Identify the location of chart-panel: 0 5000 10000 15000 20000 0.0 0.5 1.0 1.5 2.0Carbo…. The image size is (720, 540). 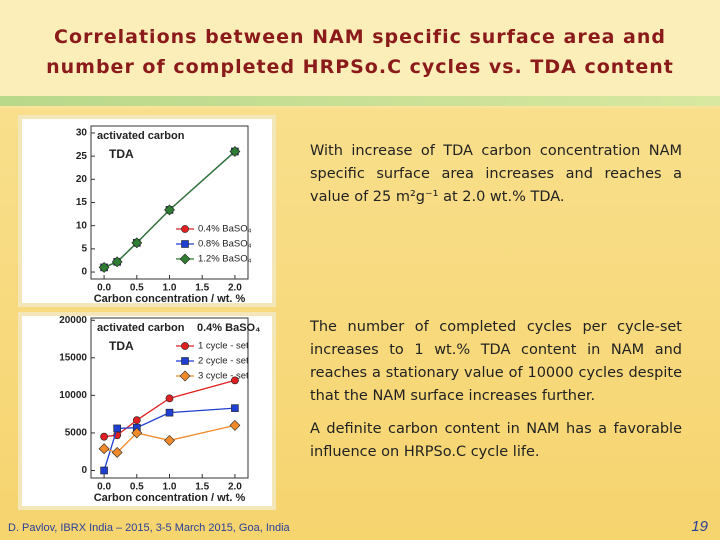
(147, 411).